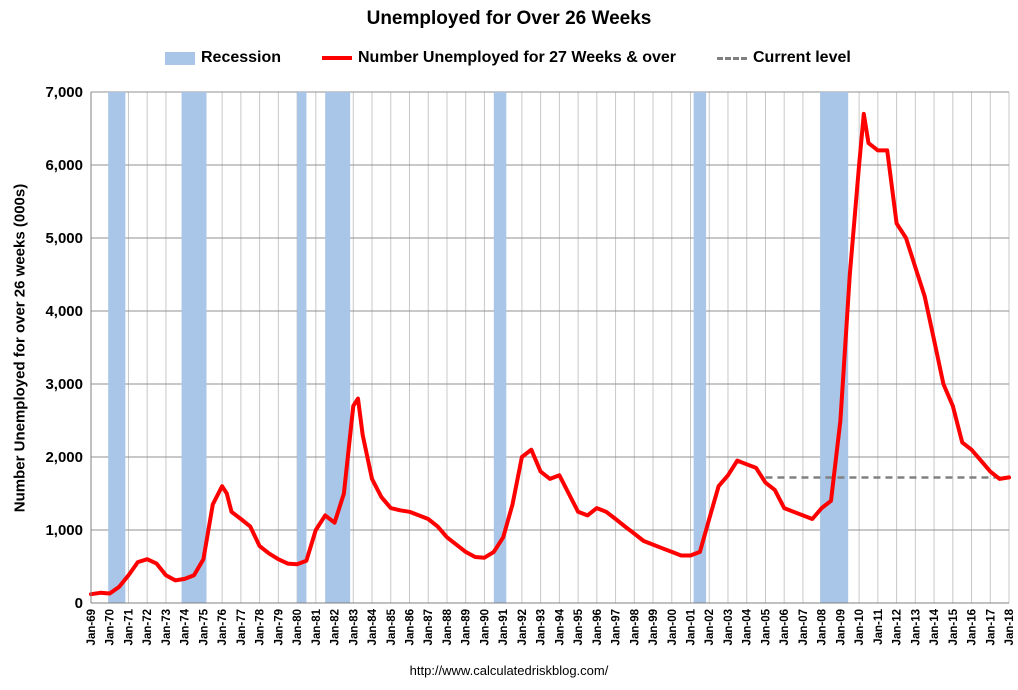 Image resolution: width=1018 pixels, height=690 pixels. Describe the element at coordinates (64, 384) in the screenshot. I see `y-tick-label: 3,000` at that location.